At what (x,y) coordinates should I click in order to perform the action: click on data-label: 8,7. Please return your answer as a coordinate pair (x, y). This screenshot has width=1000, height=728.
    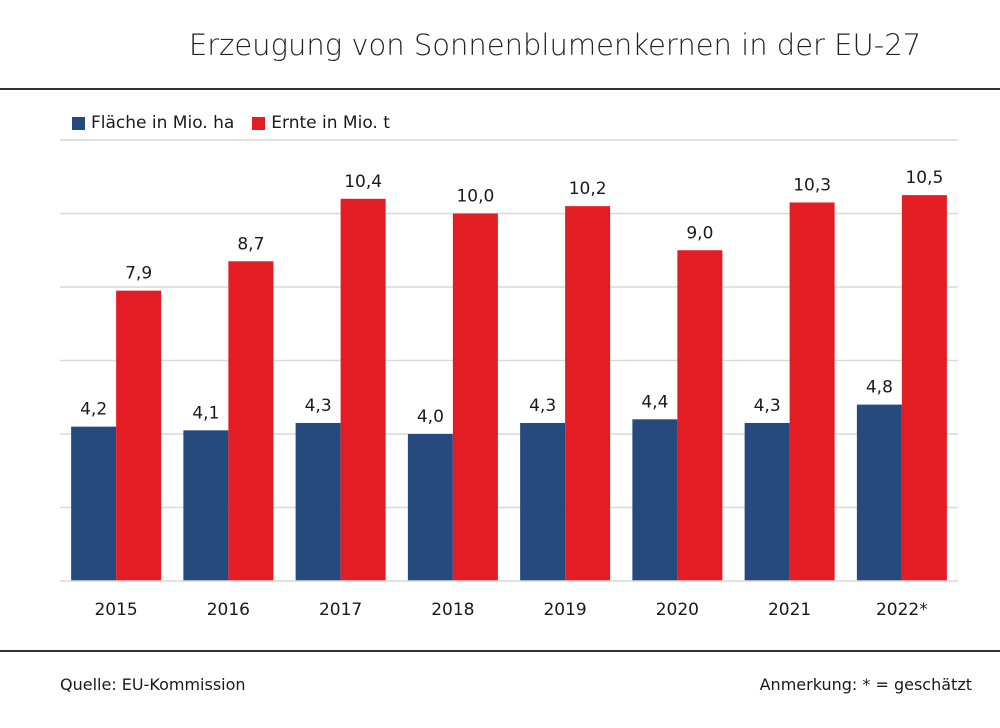
    Looking at the image, I should click on (250, 244).